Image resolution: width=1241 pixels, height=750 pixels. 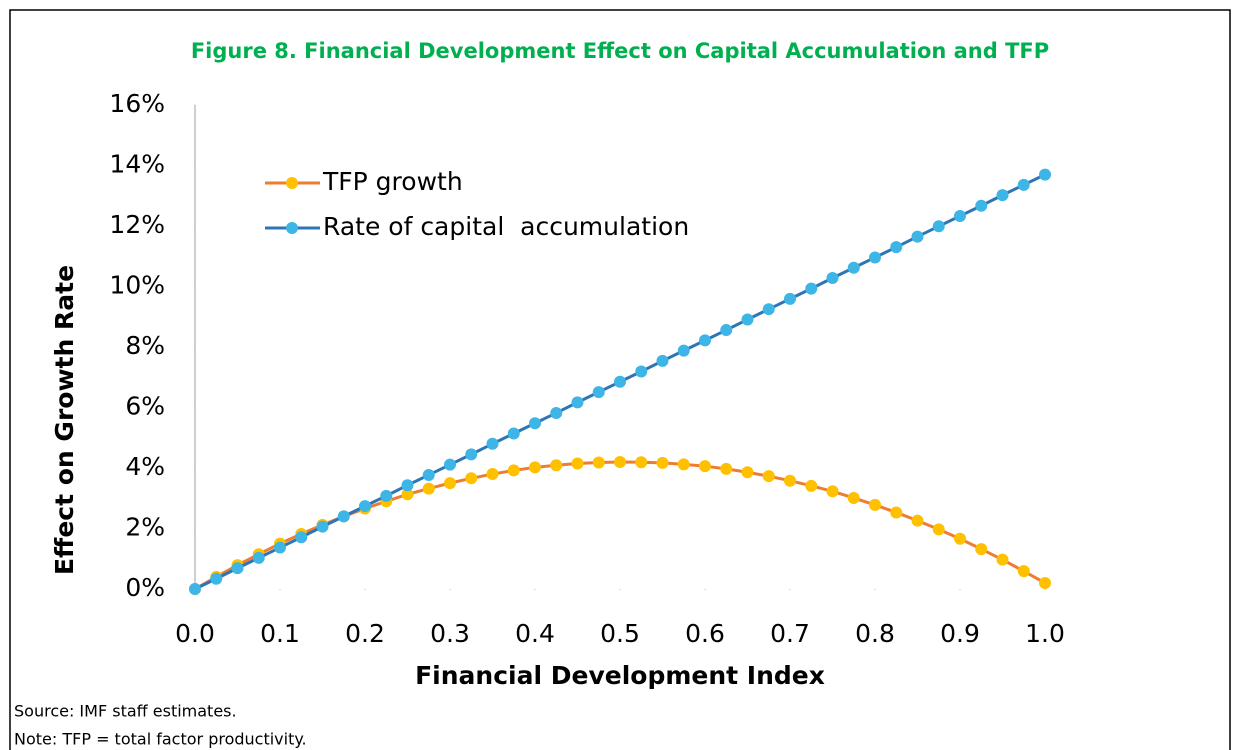 What do you see at coordinates (64, 420) in the screenshot?
I see `y-axis-title: Effect on Growth Rate` at bounding box center [64, 420].